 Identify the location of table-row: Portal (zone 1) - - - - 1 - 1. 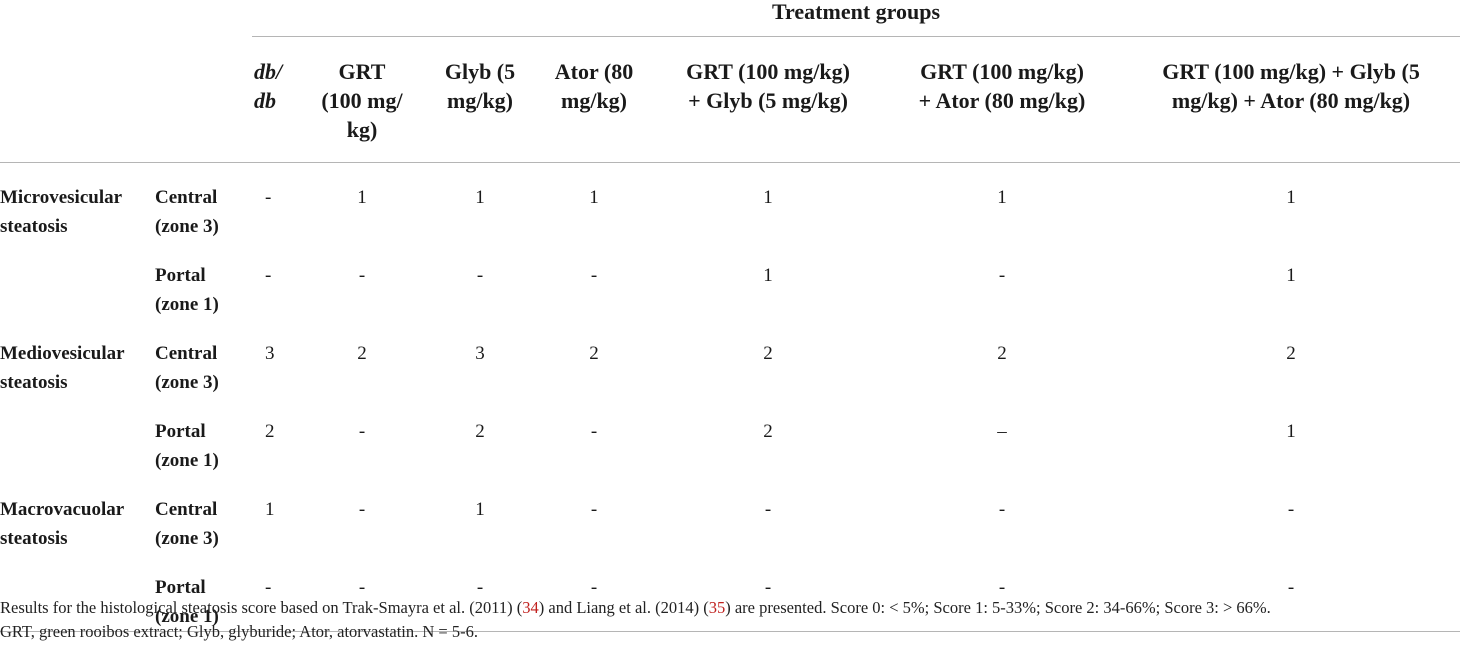
(730, 280).